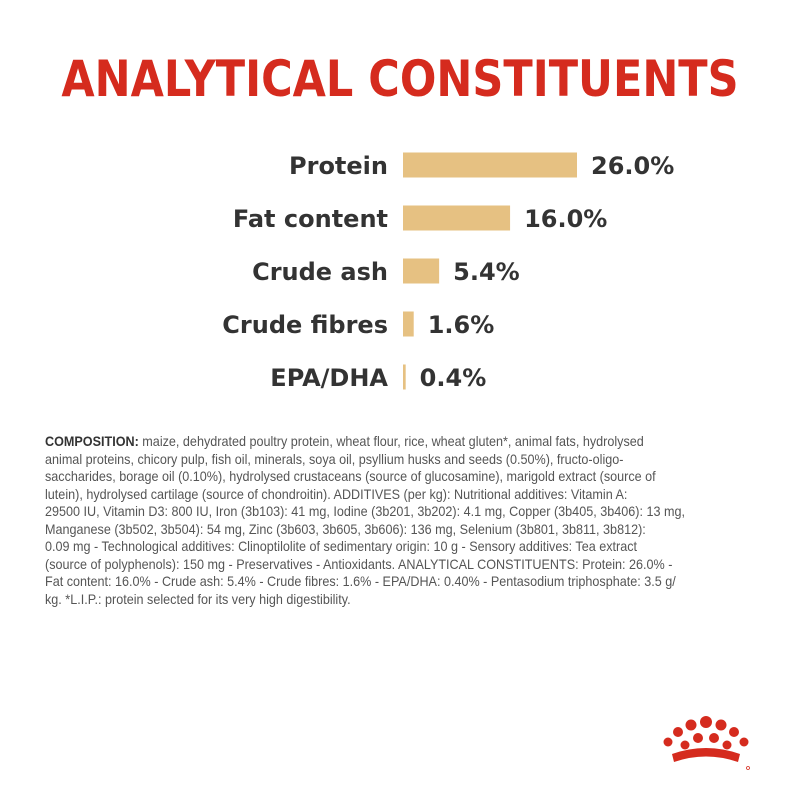 Image resolution: width=800 pixels, height=800 pixels. I want to click on page-title: ANALYTICAL CONSTITUENTS, so click(400, 79).